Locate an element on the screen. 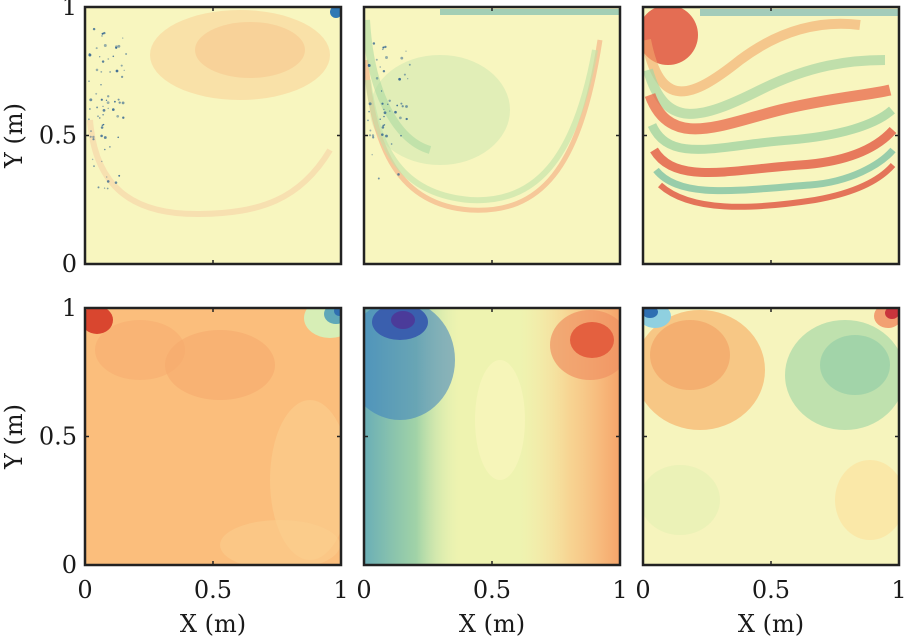 The image size is (904, 640). y-axis-label: Y (m) is located at coordinates (14, 136).